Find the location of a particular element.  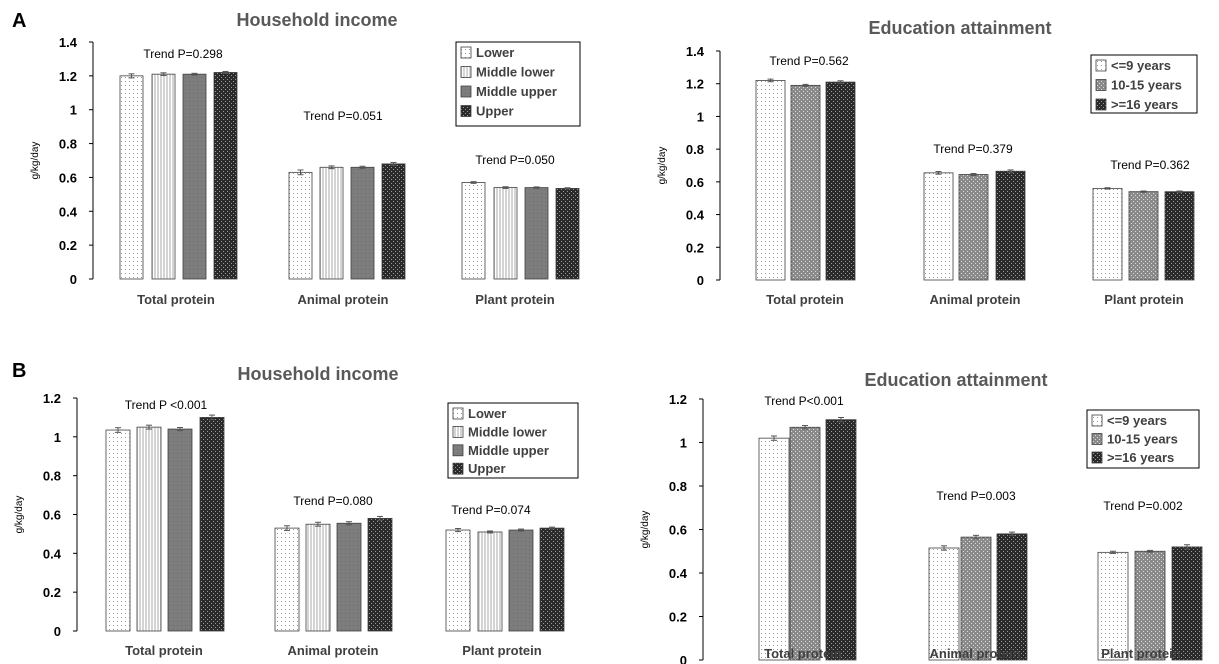

trend-annotation: Trend P=0.562 is located at coordinates (809, 61).